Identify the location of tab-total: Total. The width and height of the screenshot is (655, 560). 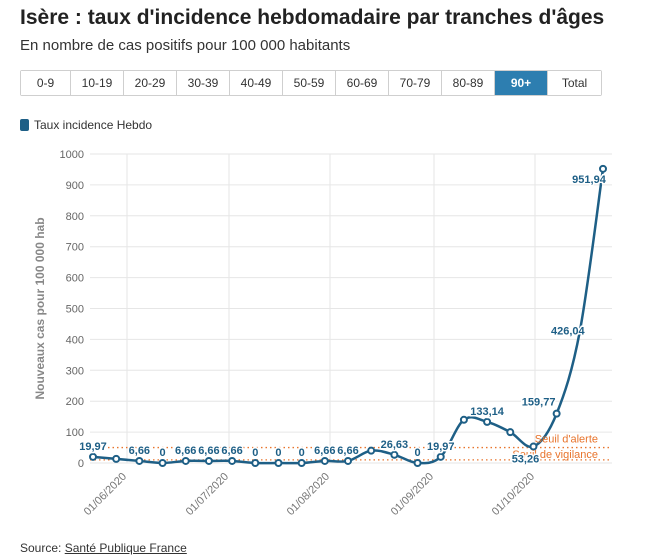
(574, 83).